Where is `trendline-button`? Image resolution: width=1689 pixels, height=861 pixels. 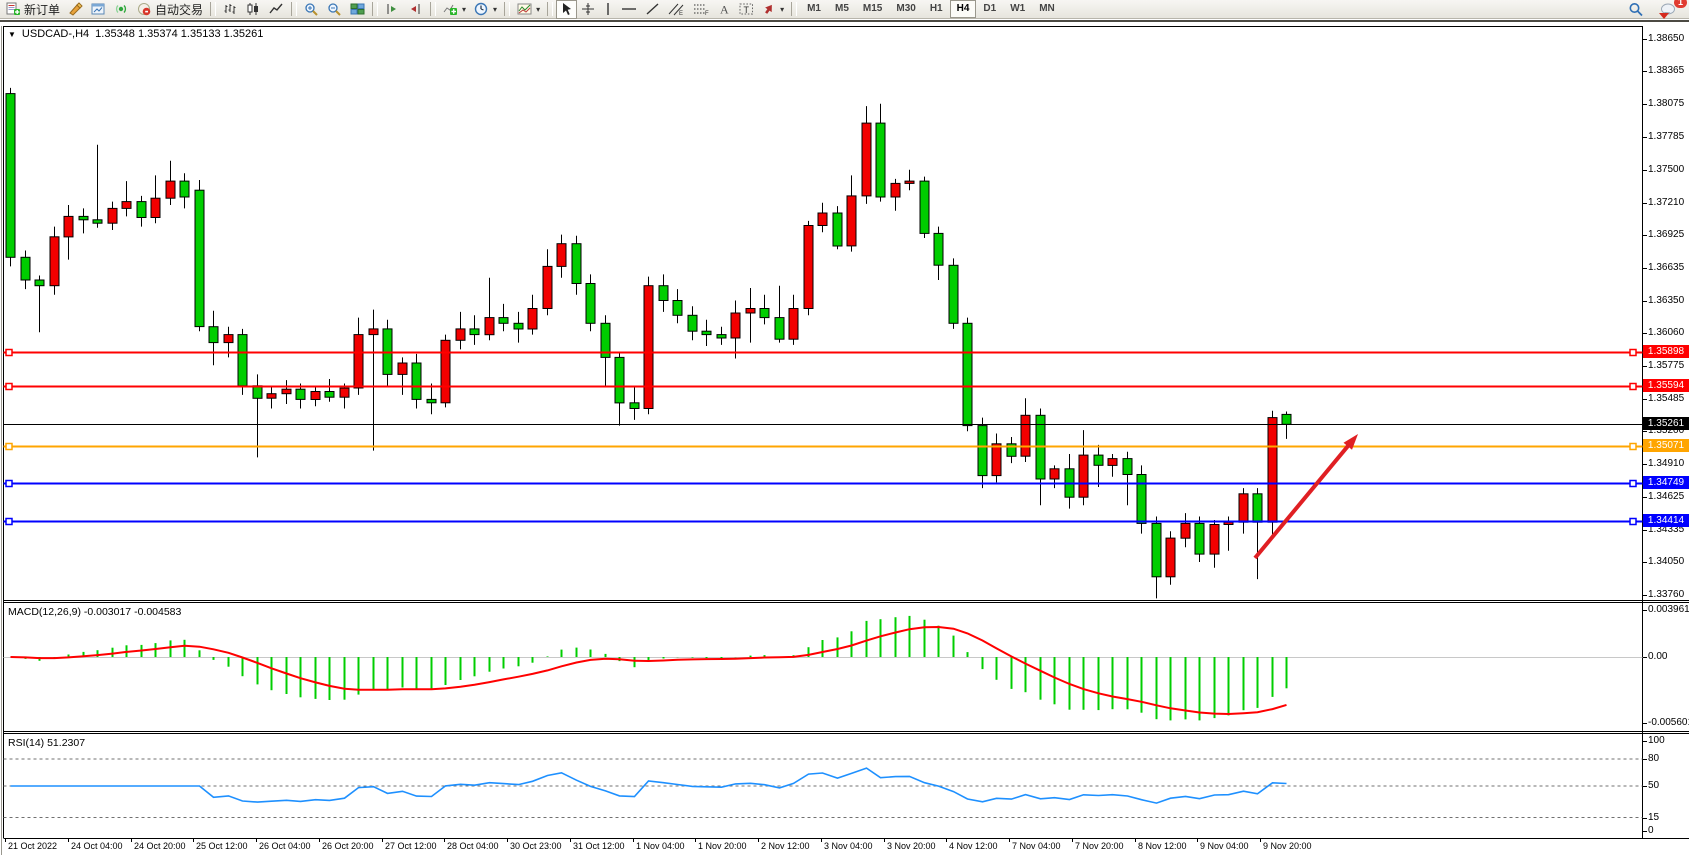
trendline-button is located at coordinates (652, 9).